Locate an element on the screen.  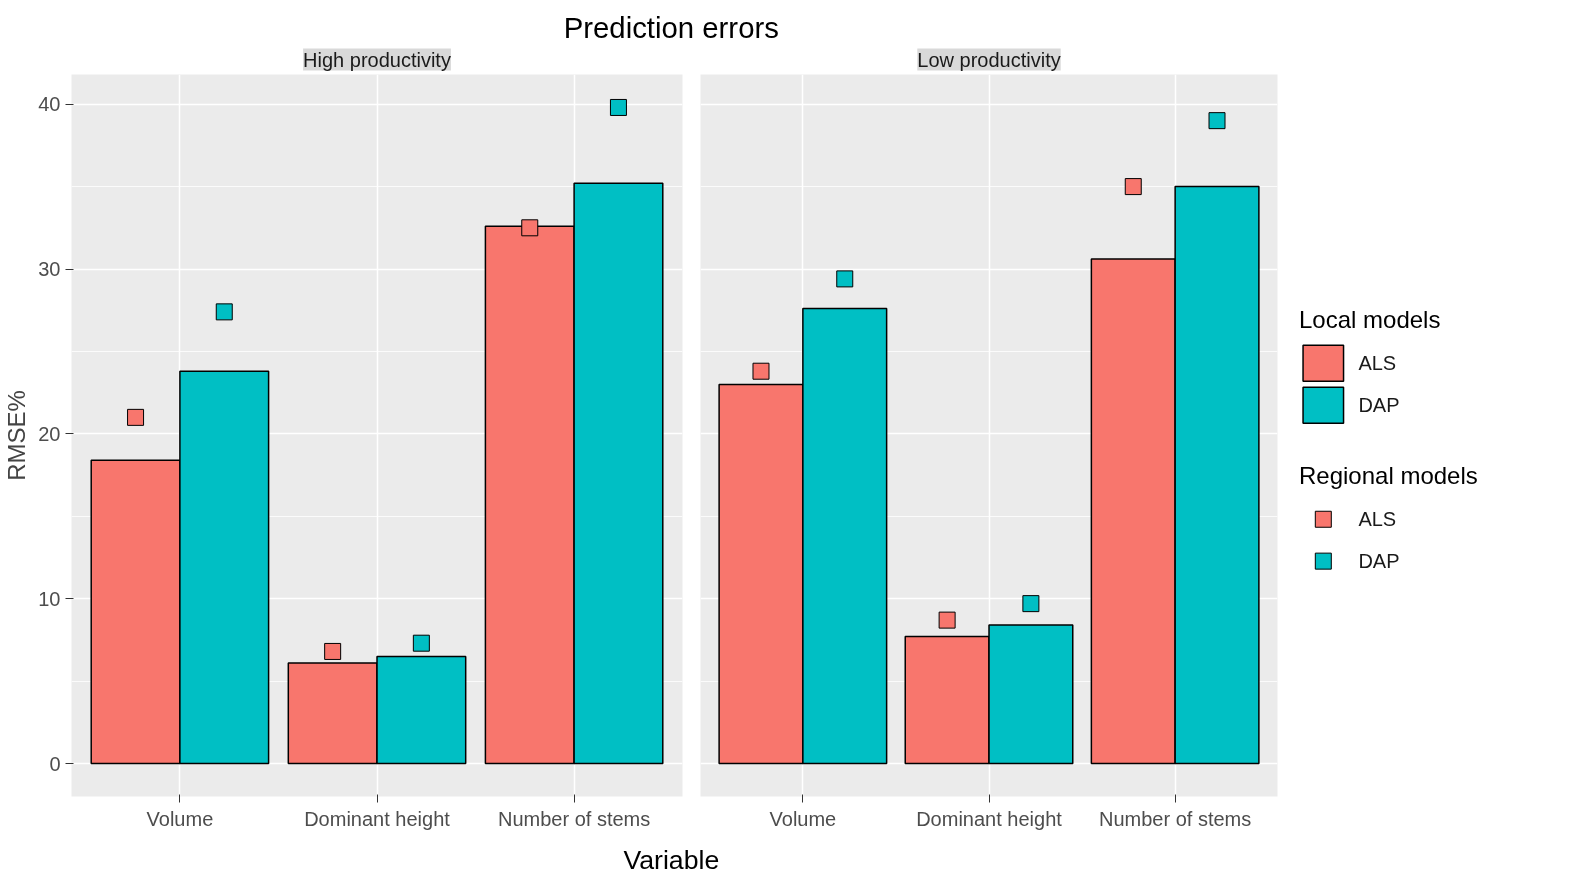
y-tick-label: 10 is located at coordinates (49, 598).